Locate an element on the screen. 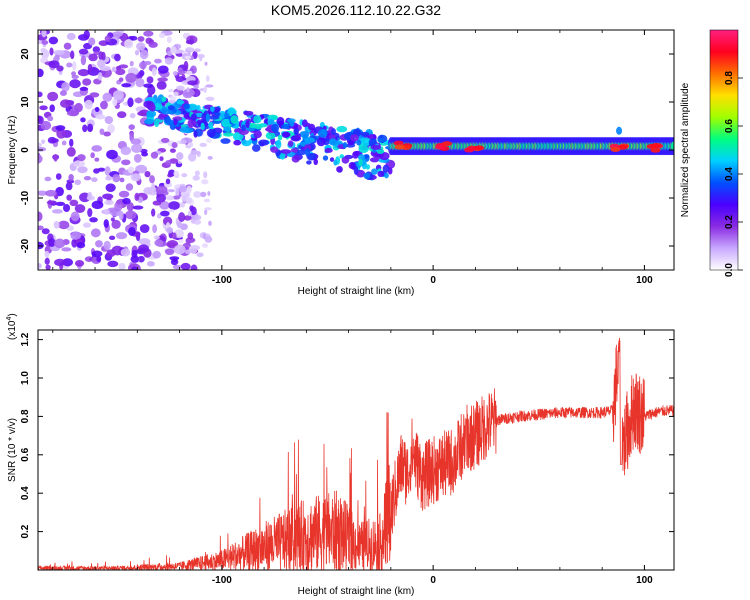 The height and width of the screenshot is (600, 750). snr-ylabel: SNR (10 * v/v) is located at coordinates (12, 450).